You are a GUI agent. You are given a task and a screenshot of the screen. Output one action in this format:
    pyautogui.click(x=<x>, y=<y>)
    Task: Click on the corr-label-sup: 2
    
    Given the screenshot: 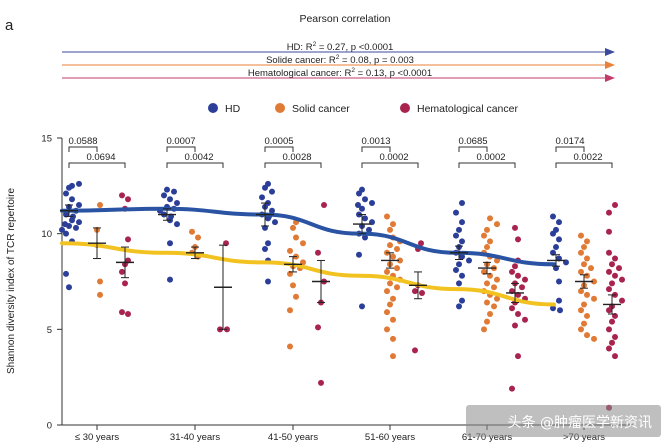 What is the action you would take?
    pyautogui.click(x=338, y=57)
    